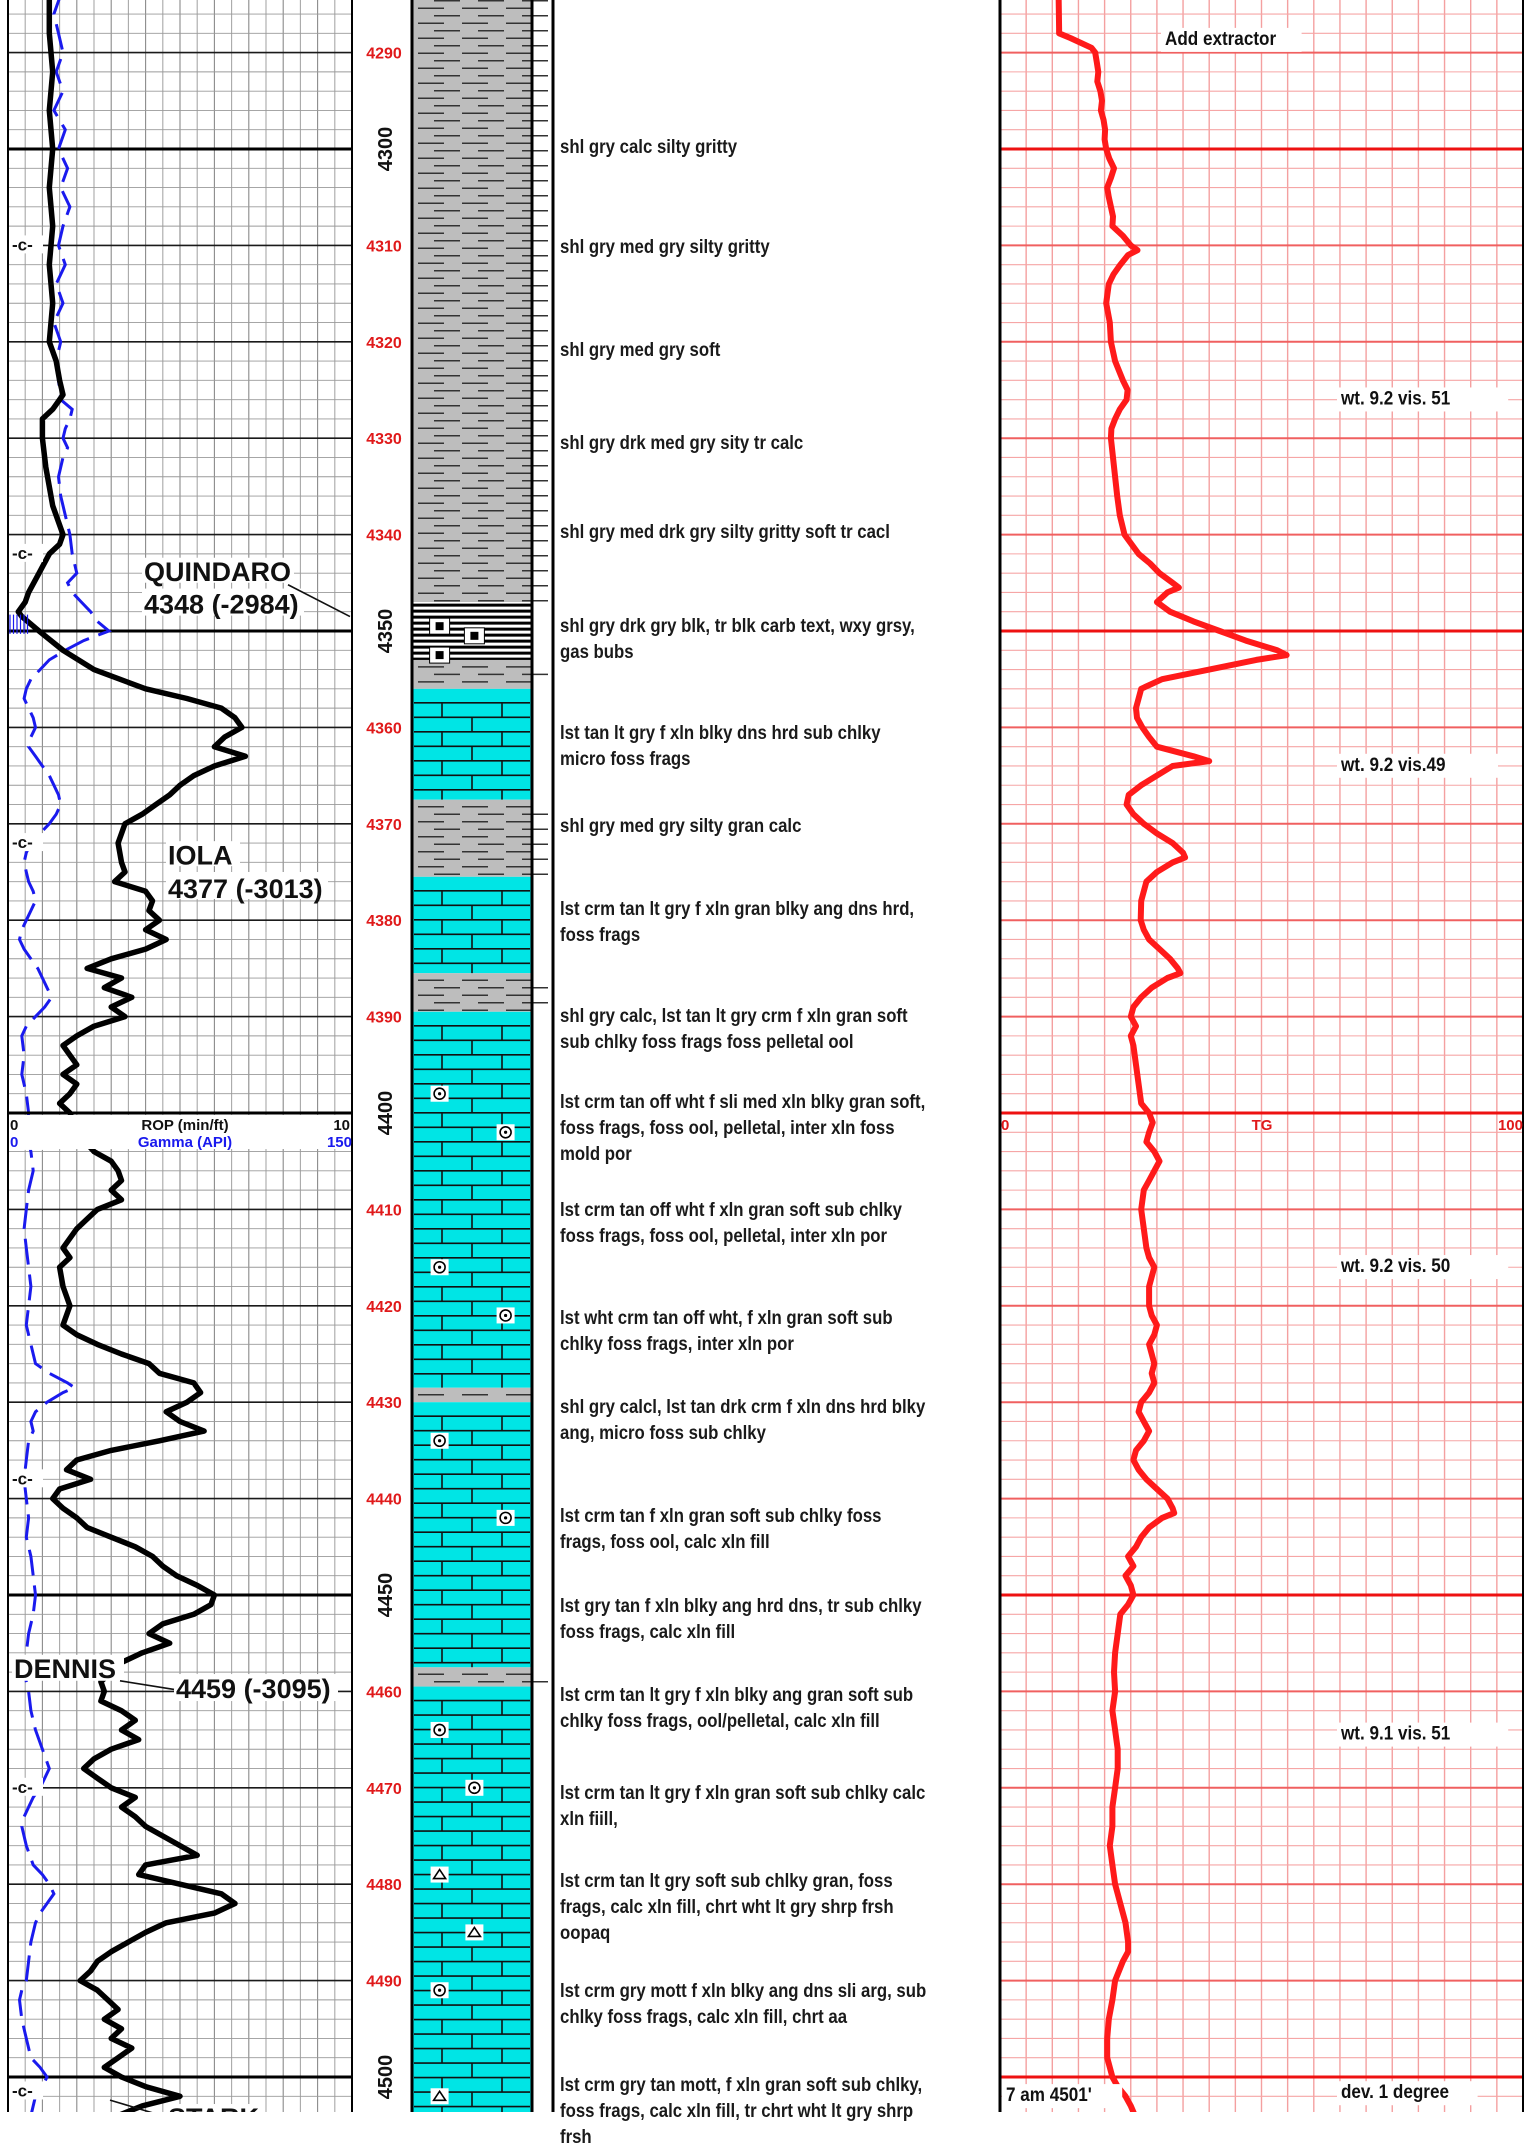 This screenshot has width=1535, height=2150. I want to click on depth-label: 4480, so click(384, 1885).